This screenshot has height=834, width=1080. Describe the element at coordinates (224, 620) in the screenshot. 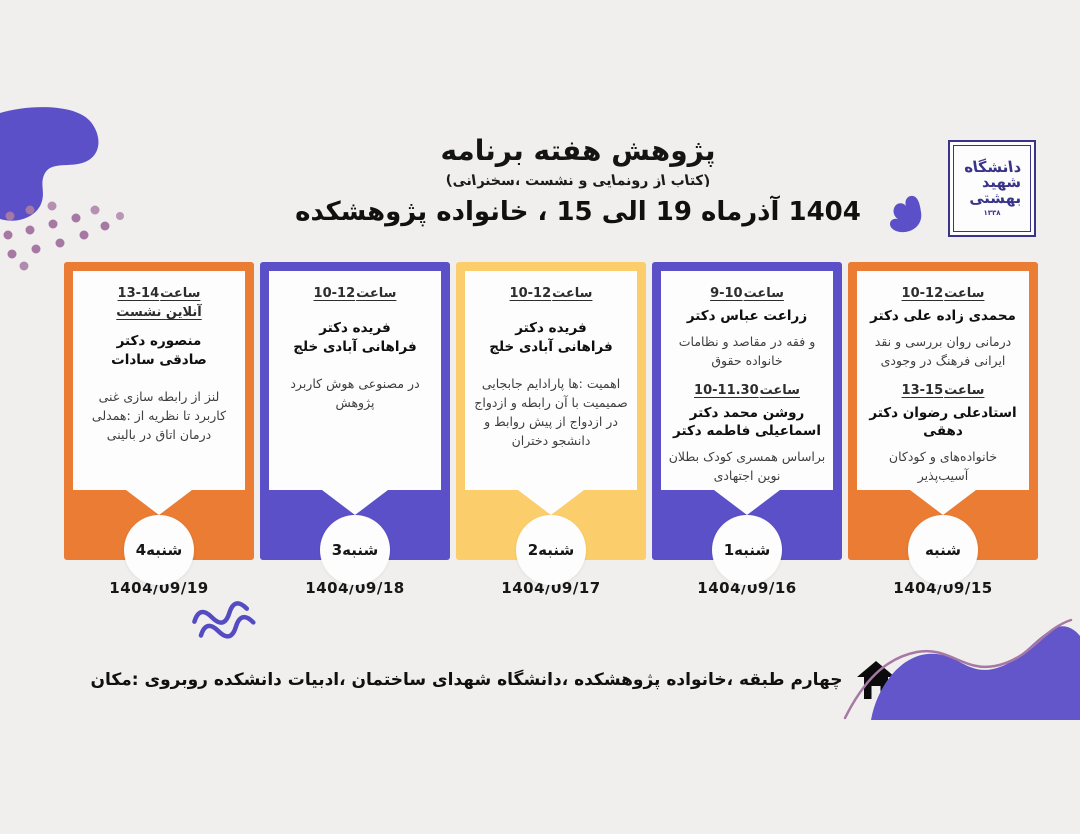

I see `squiggle-decoration` at that location.